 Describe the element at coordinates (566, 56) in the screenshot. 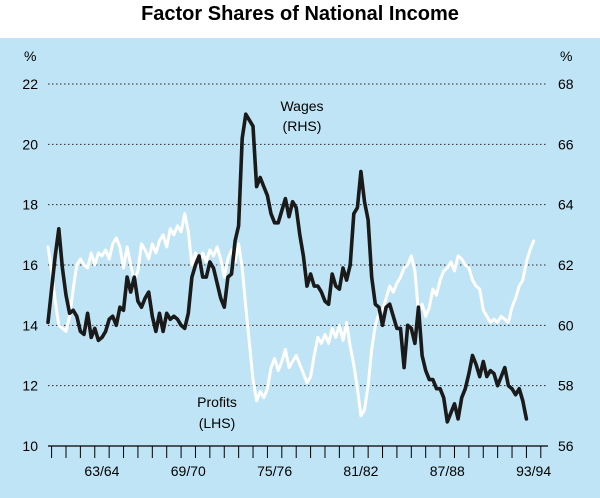

I see `right-axis-unit: %` at that location.